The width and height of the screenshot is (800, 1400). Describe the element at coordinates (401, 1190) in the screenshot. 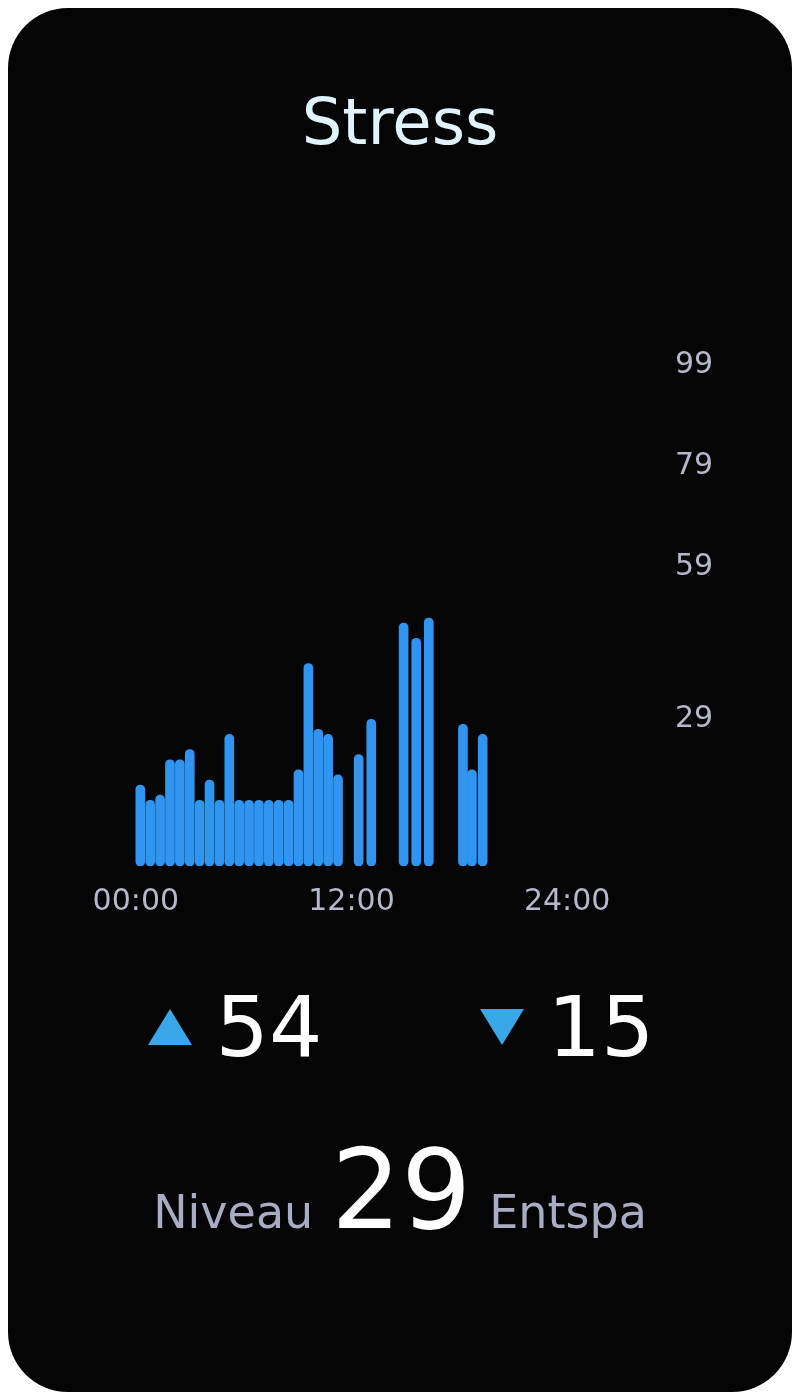

I see `text: 29` at that location.